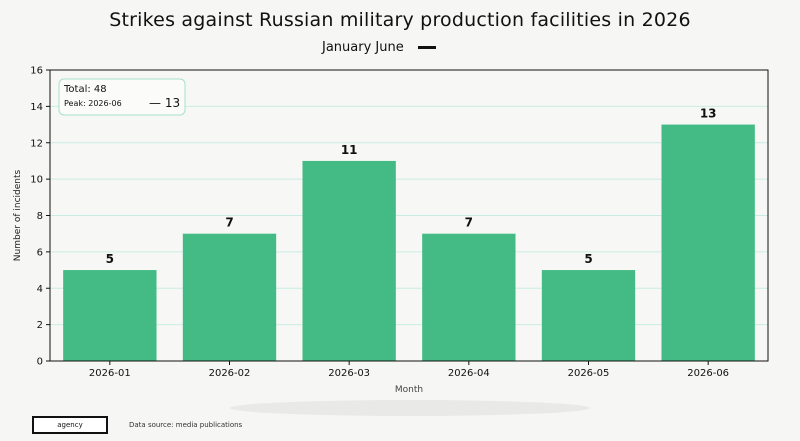  Describe the element at coordinates (708, 114) in the screenshot. I see `data-label: 13` at that location.